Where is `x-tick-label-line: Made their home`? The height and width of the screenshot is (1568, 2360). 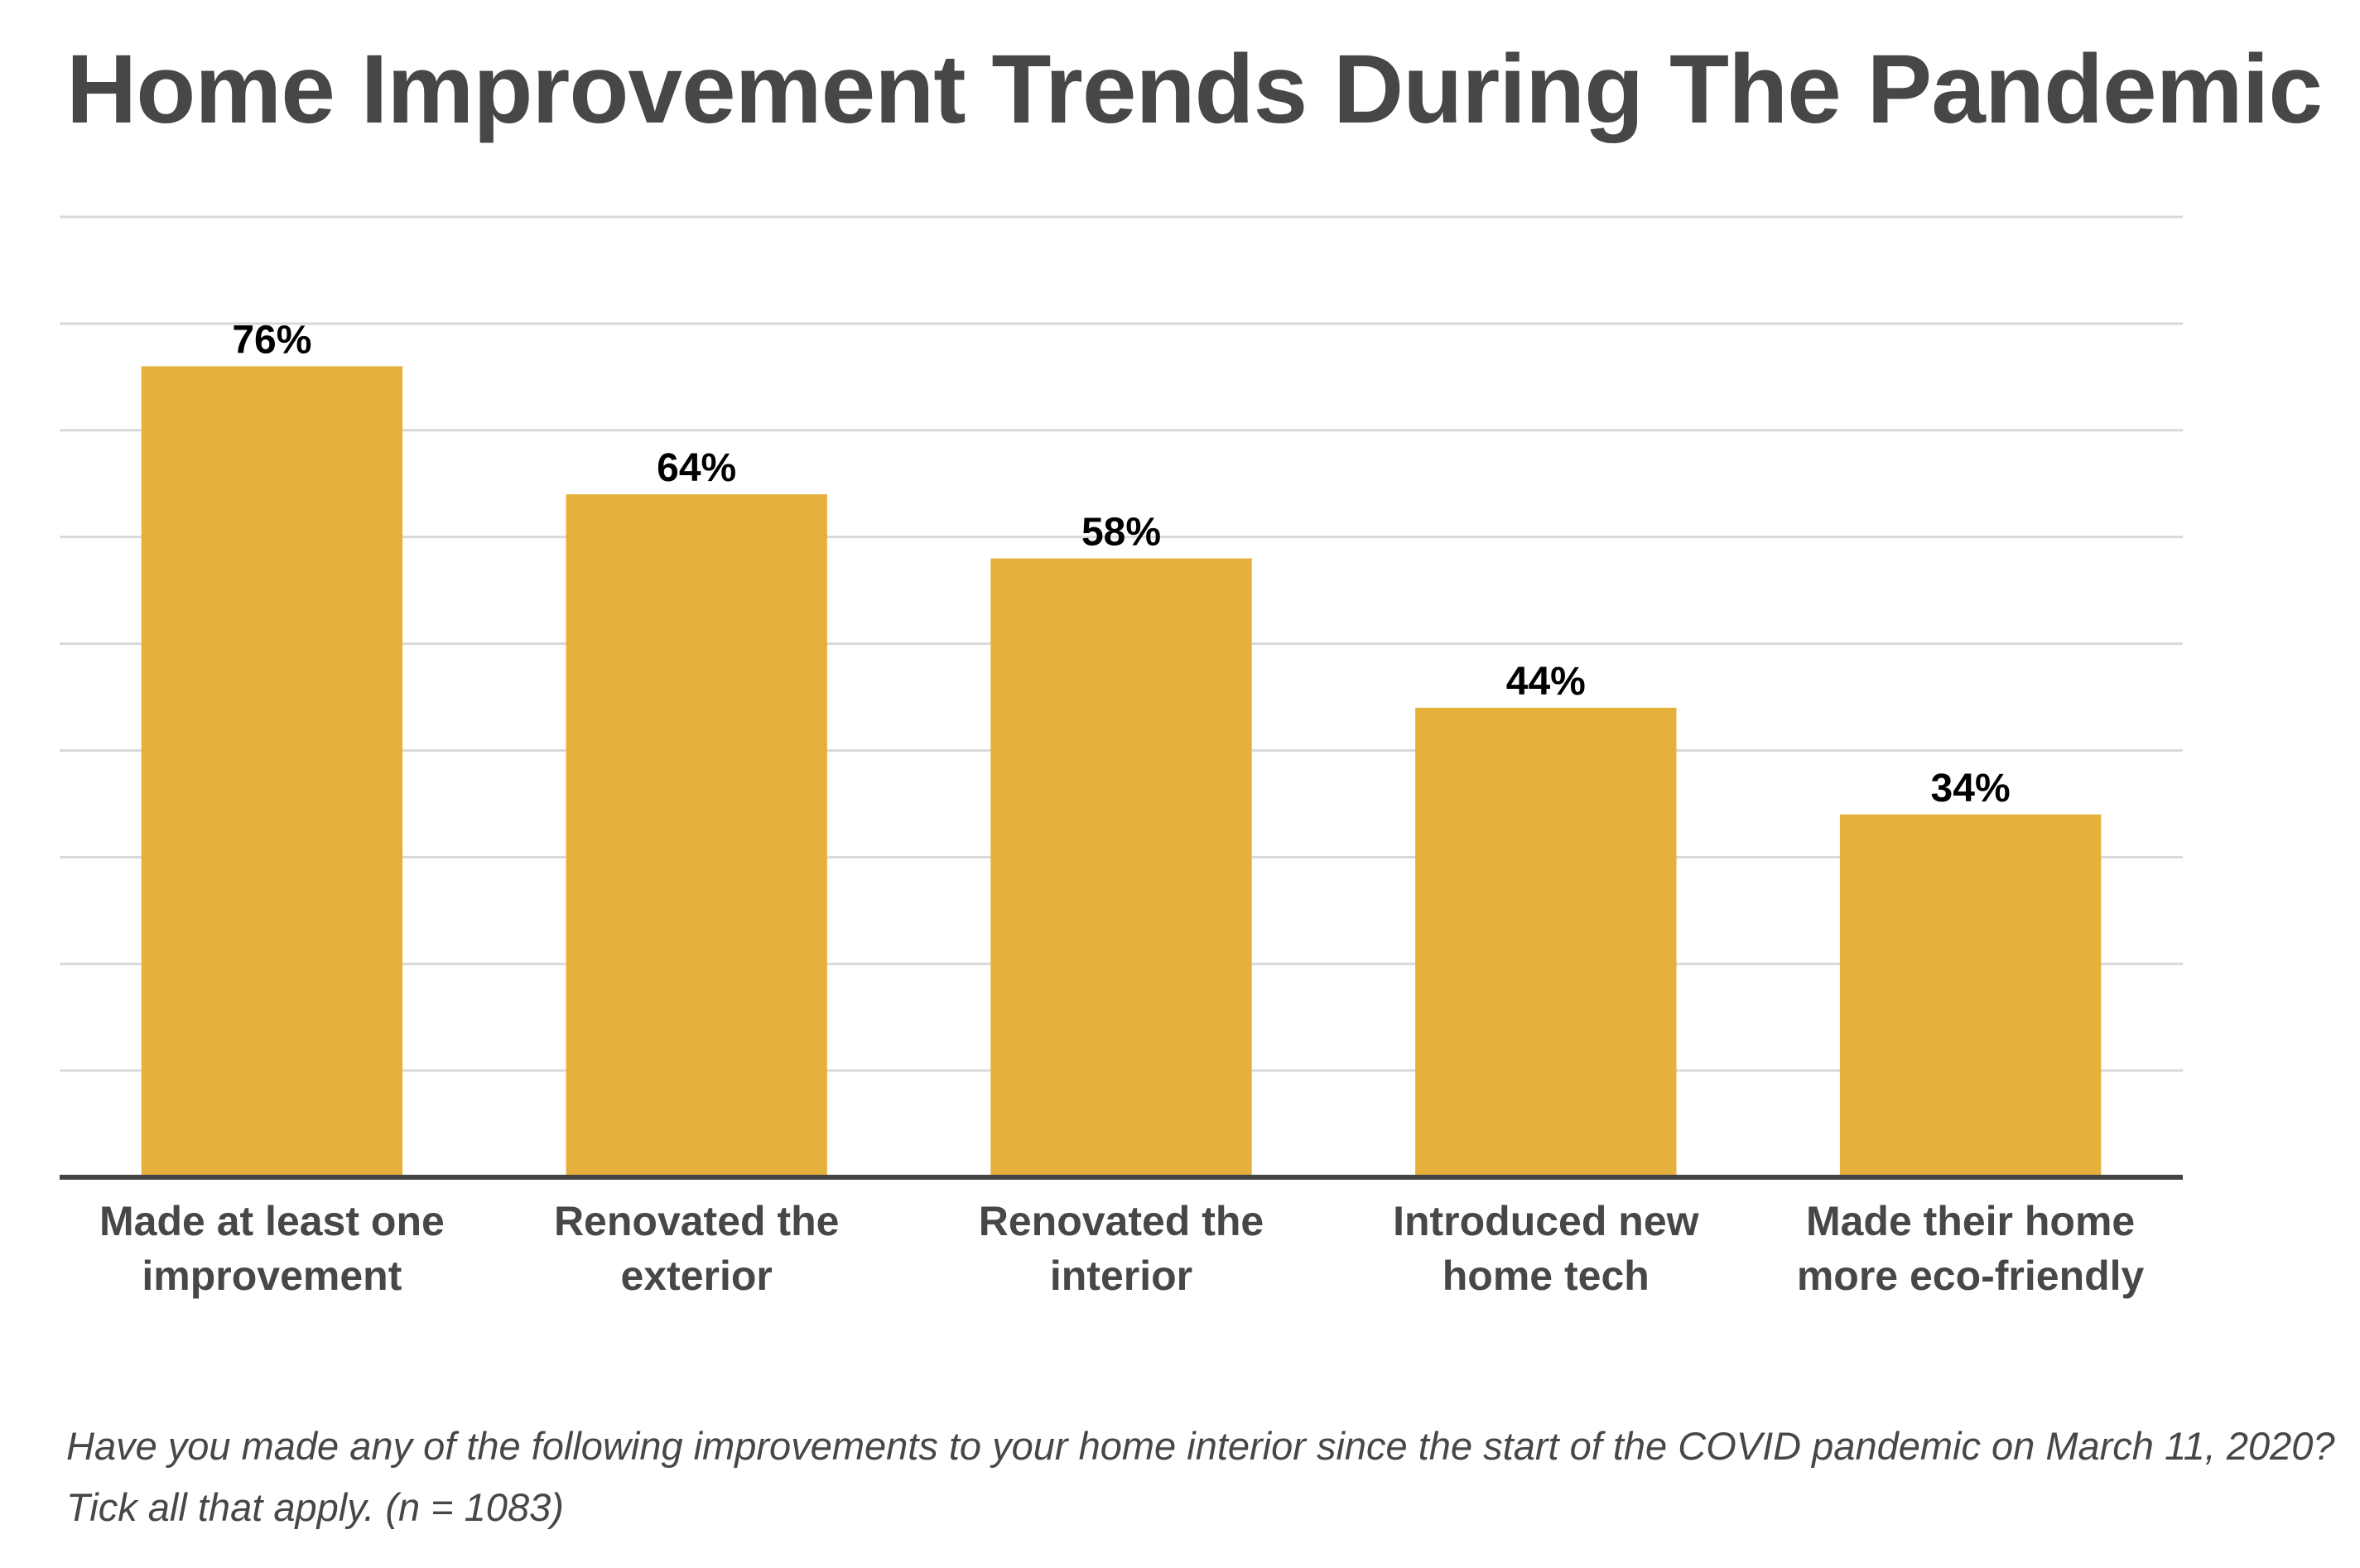
x-tick-label-line: Made their home is located at coordinates (1970, 1221).